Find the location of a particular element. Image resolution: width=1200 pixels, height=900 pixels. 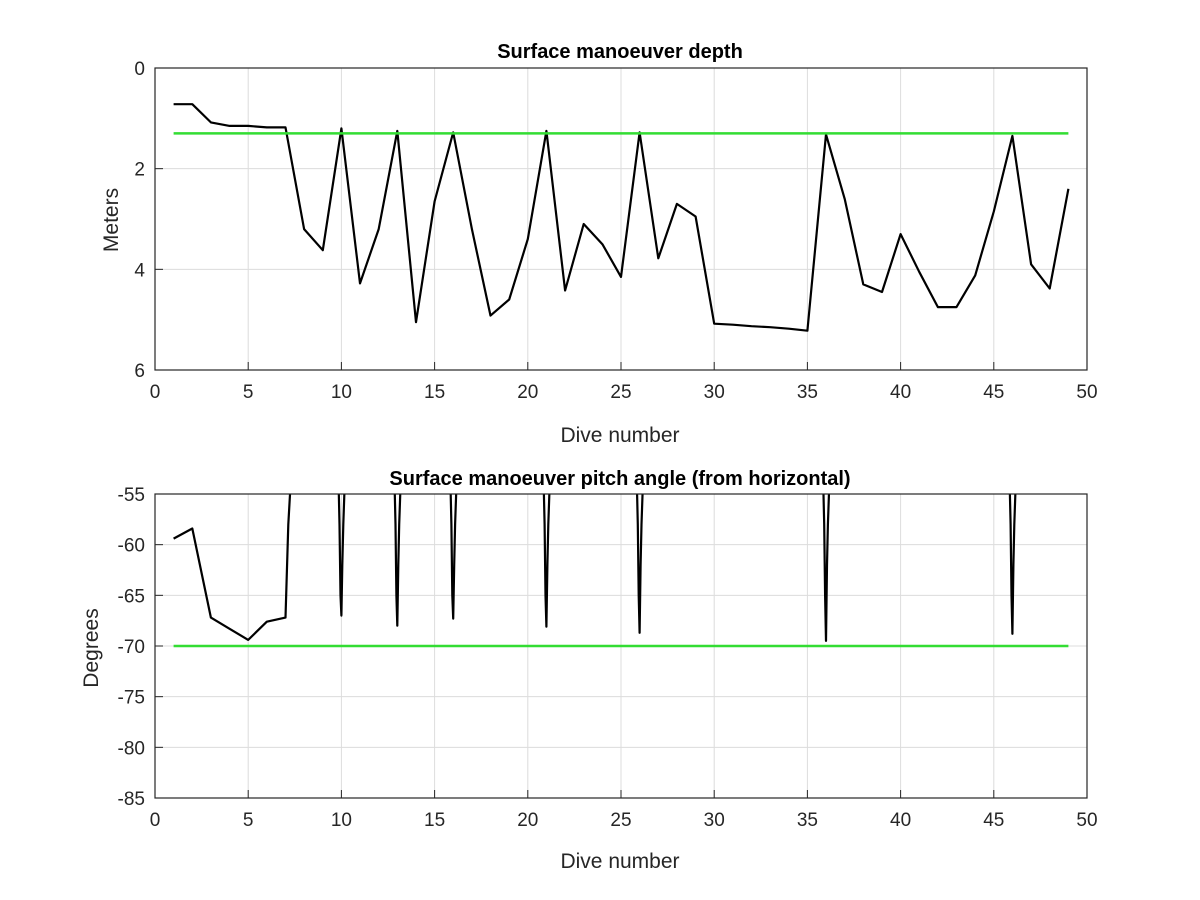

pitch-chart-xtick-label: 45 is located at coordinates (993, 820).